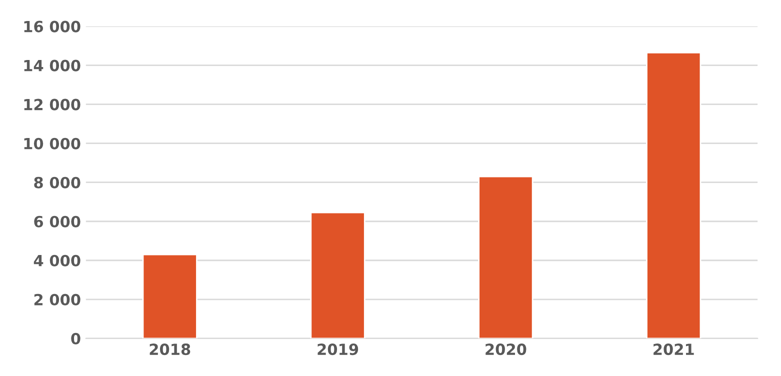 Image resolution: width=781 pixels, height=376 pixels. I want to click on x-tick-label: 2018, so click(170, 350).